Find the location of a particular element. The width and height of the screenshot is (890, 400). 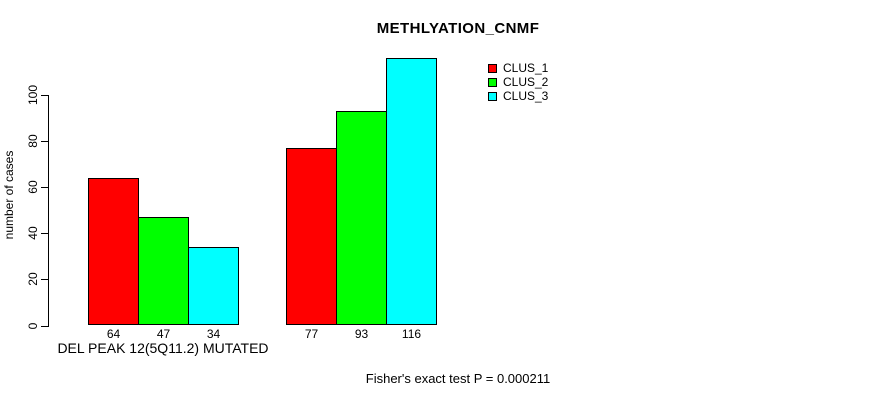

bar-clus_1-group1 is located at coordinates (113, 251).